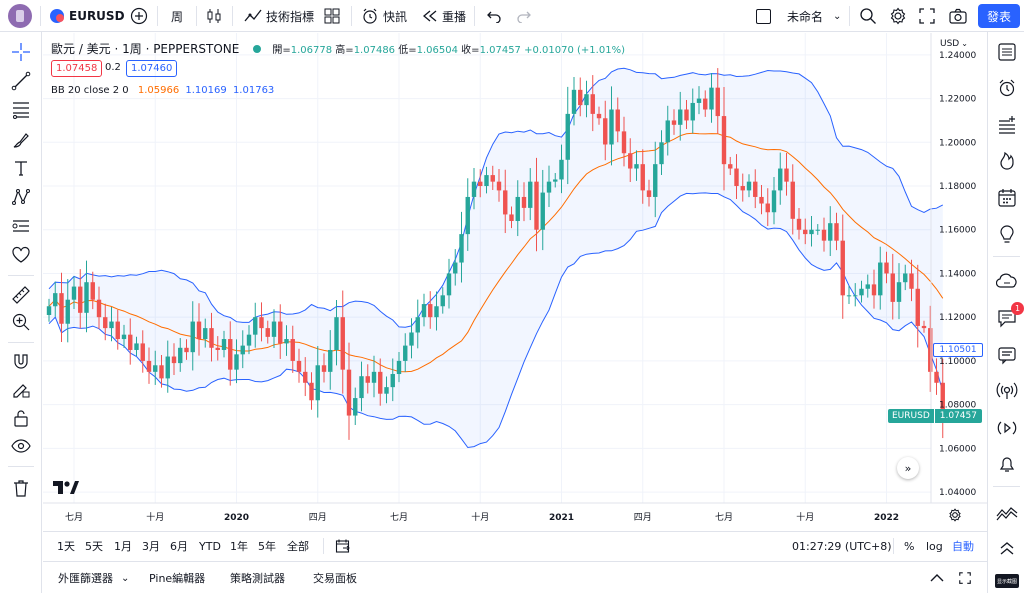 The width and height of the screenshot is (1024, 594). What do you see at coordinates (21, 226) in the screenshot?
I see `prediction-tool` at bounding box center [21, 226].